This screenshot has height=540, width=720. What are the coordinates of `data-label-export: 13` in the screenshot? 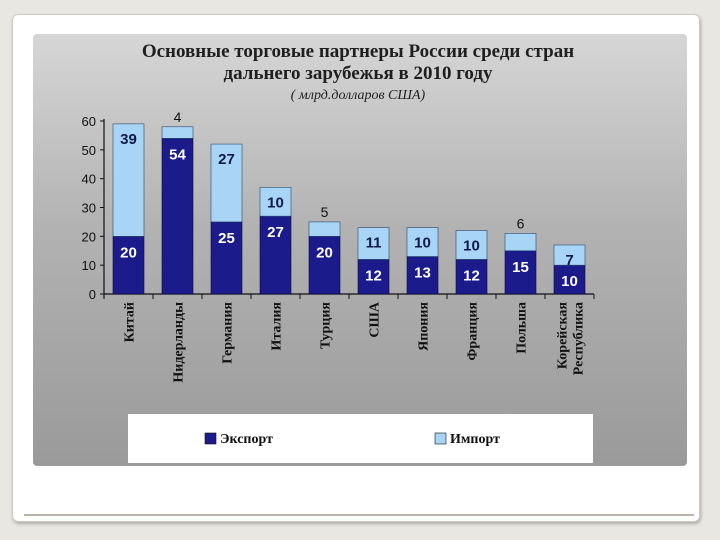 It's located at (422, 273).